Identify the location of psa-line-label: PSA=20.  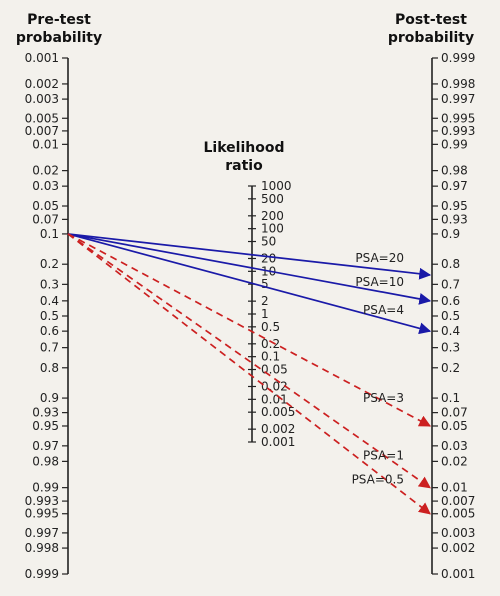
(379, 258).